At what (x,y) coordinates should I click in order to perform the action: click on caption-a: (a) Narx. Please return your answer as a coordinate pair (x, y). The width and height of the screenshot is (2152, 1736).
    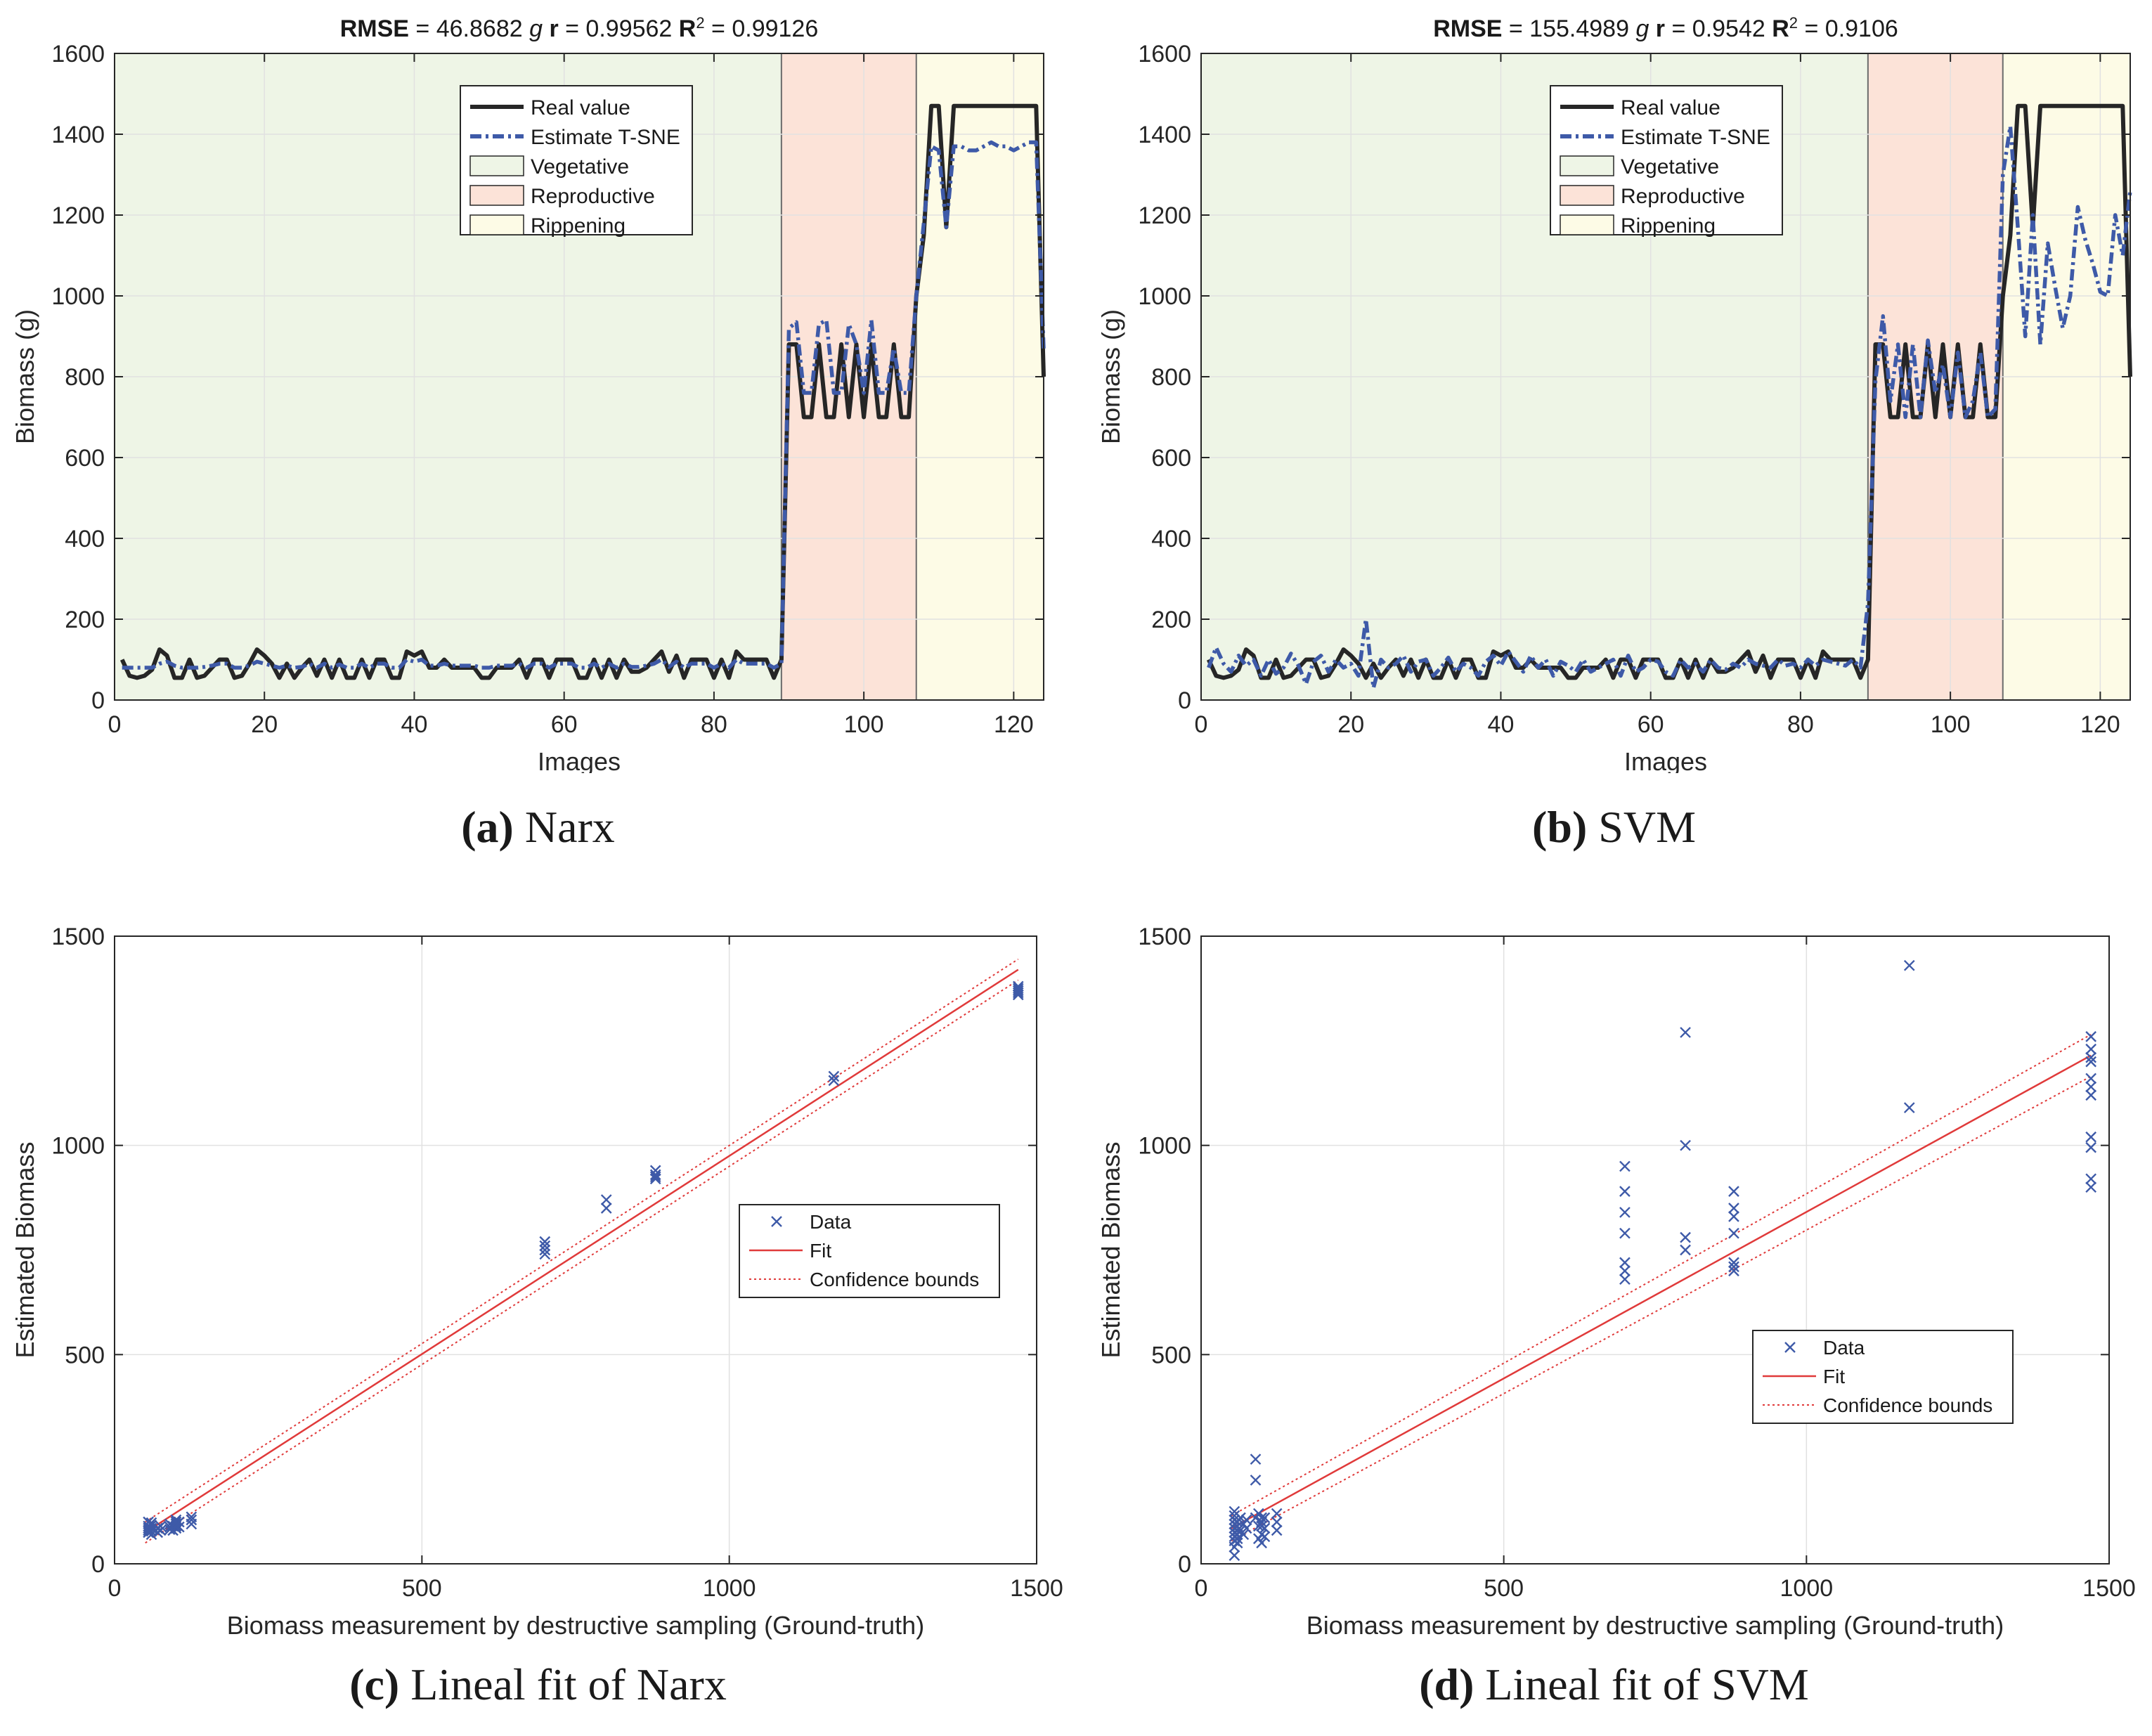
    Looking at the image, I should click on (538, 827).